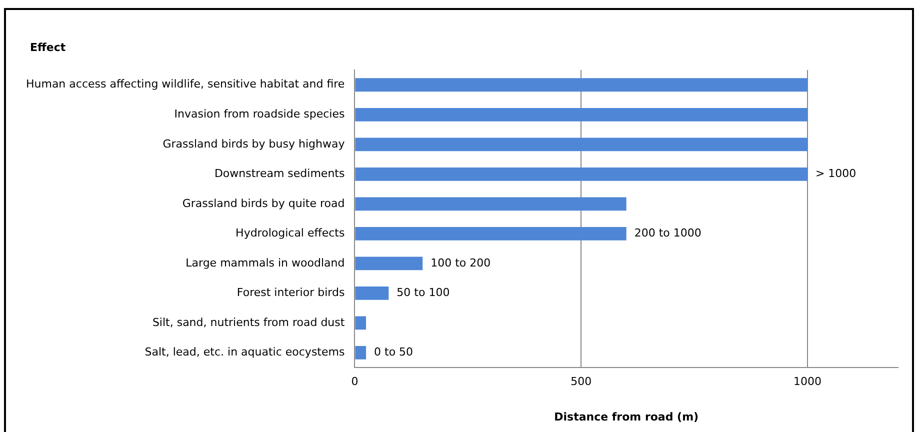 The width and height of the screenshot is (920, 432). What do you see at coordinates (279, 173) in the screenshot?
I see `y-tick-label: Downstream sediments` at bounding box center [279, 173].